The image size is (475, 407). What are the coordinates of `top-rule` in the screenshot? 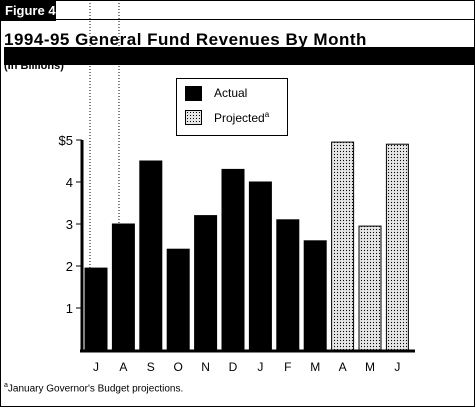 It's located at (265, 19).